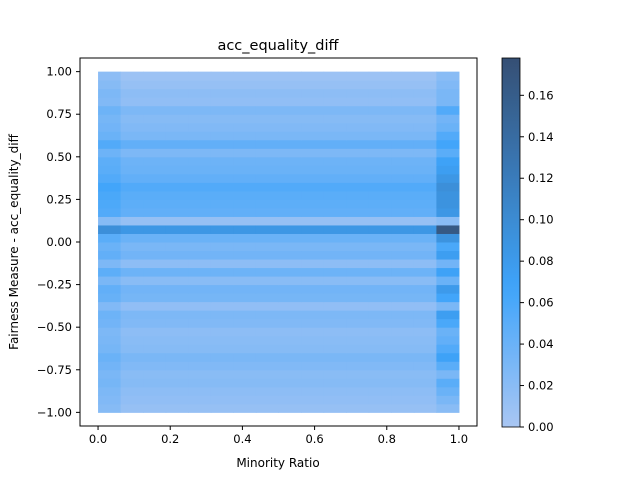  I want to click on colorbar-tick-label: 0.04, so click(541, 344).